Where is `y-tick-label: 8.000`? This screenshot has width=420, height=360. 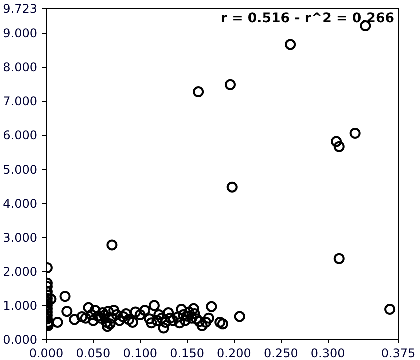 y-tick-label: 8.000 is located at coordinates (20, 67).